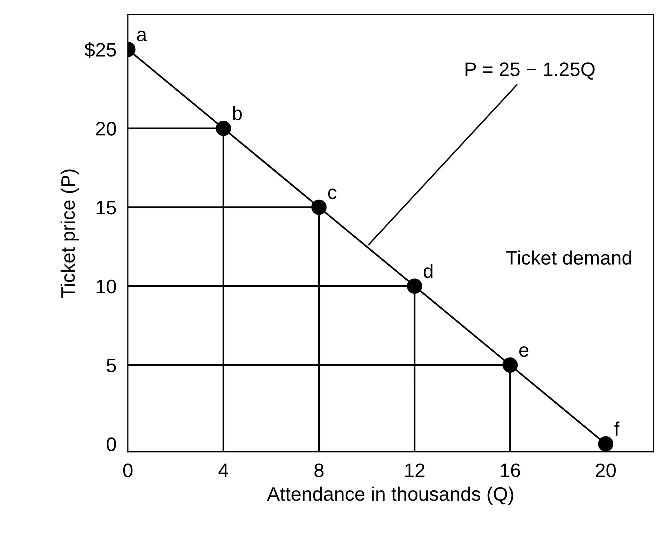  Describe the element at coordinates (510, 471) in the screenshot. I see `x-tick-label: 16` at that location.